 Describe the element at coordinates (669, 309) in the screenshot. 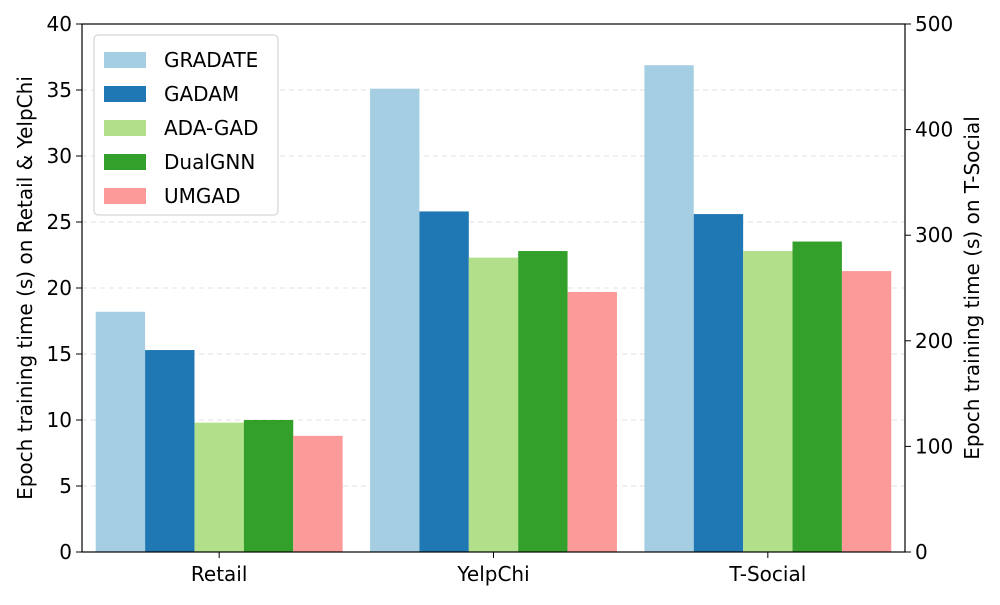

I see `bar-gradate-t-social` at that location.